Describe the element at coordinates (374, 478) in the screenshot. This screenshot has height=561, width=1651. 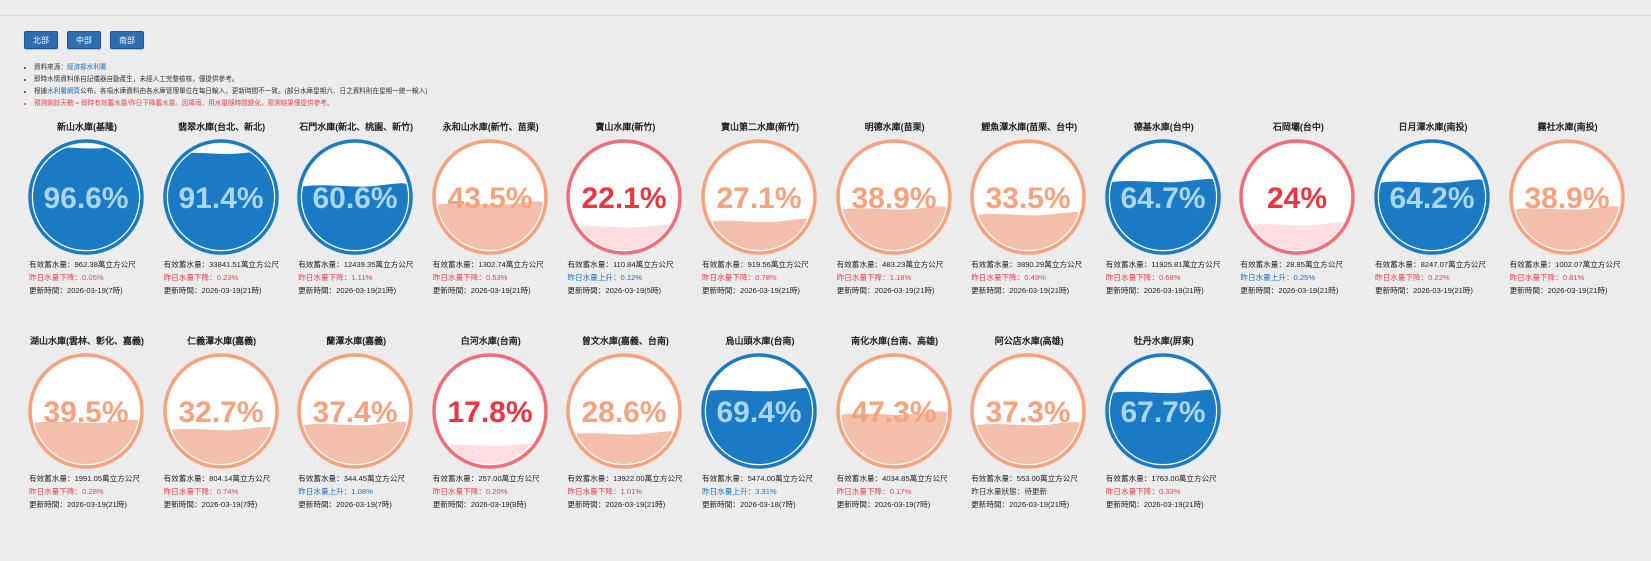
I see `storage-value: 344.45萬立方公尺` at that location.